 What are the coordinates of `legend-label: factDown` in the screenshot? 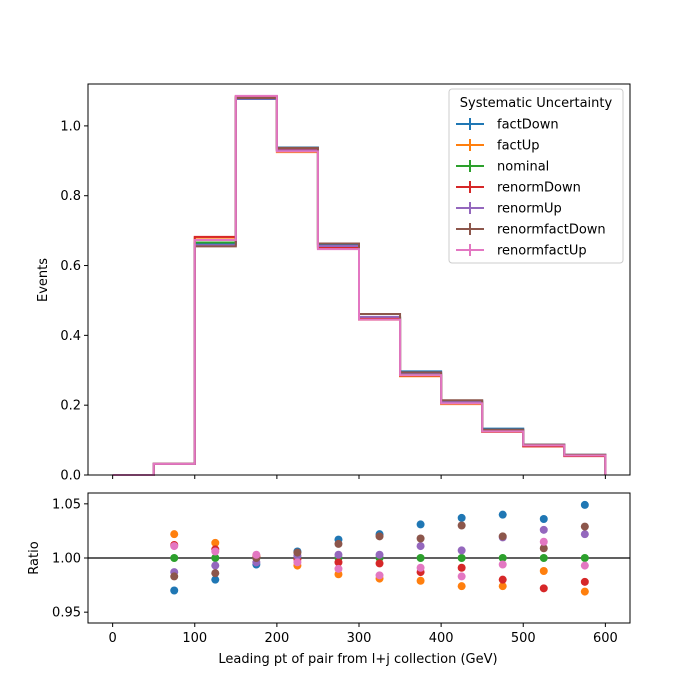 It's located at (528, 125).